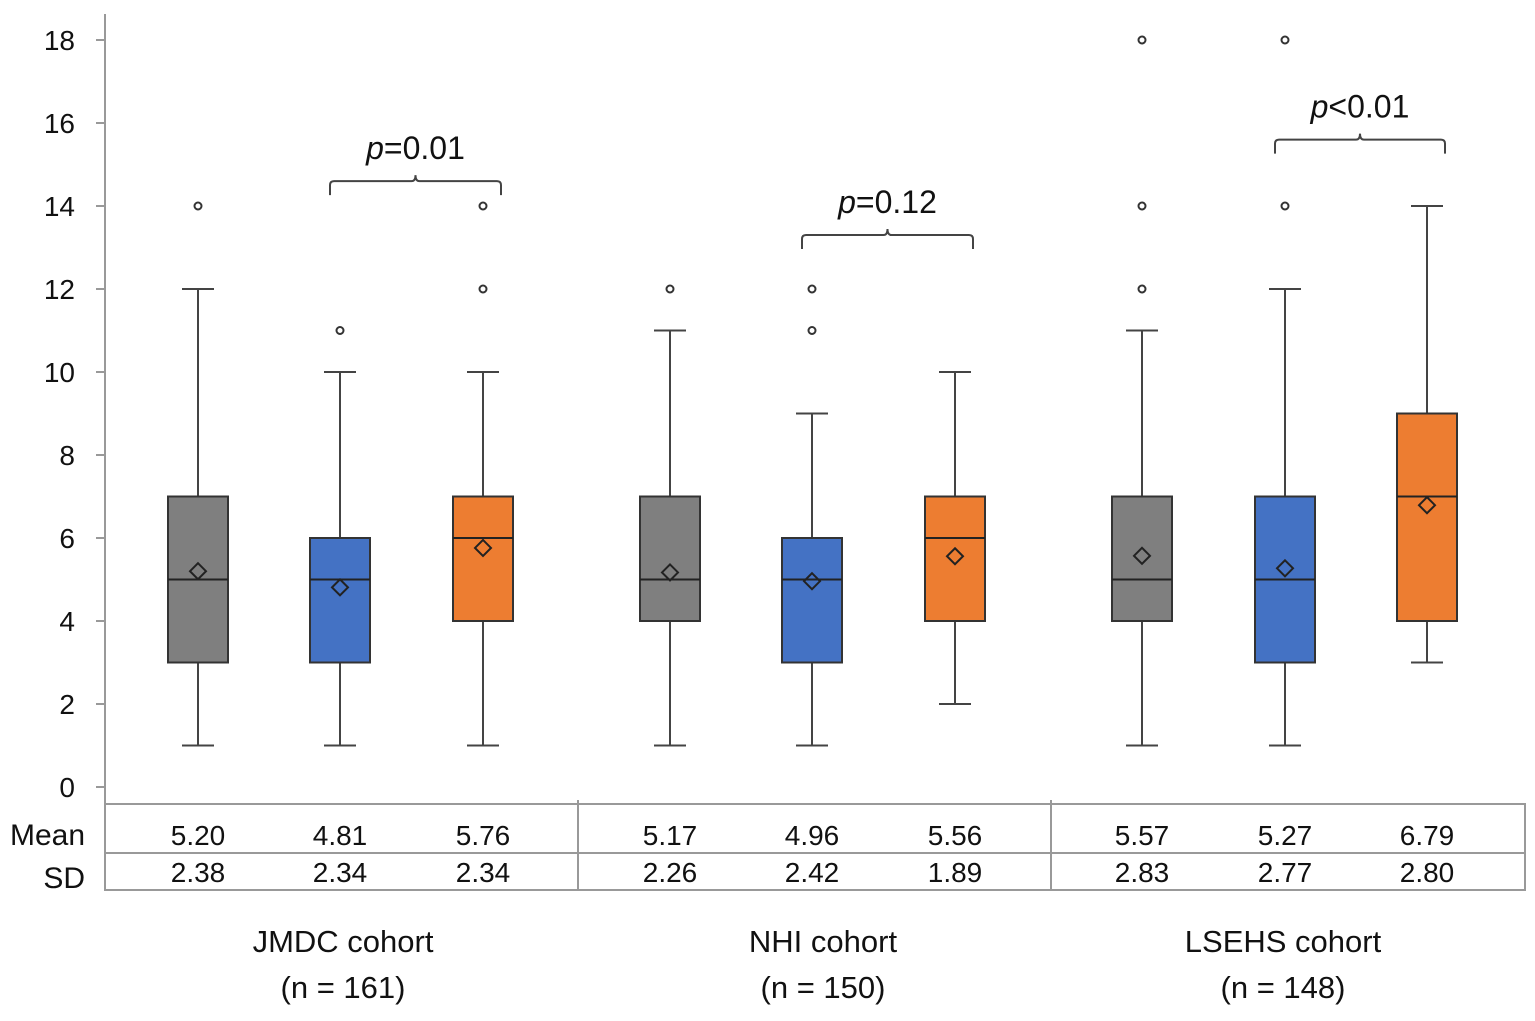 The height and width of the screenshot is (1021, 1535). What do you see at coordinates (424, 148) in the screenshot?
I see `p-value: =0.01` at bounding box center [424, 148].